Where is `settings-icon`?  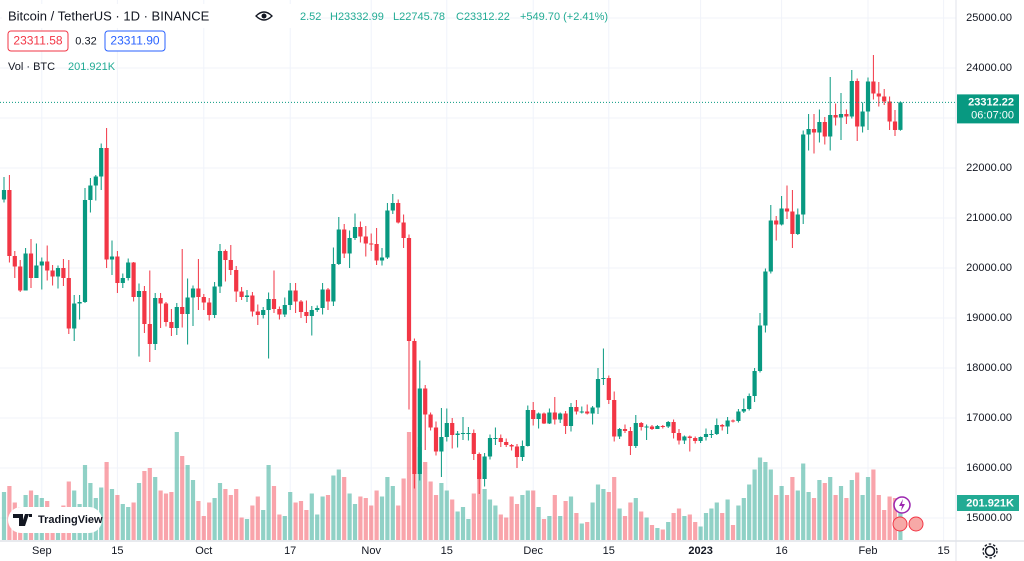
settings-icon is located at coordinates (990, 551).